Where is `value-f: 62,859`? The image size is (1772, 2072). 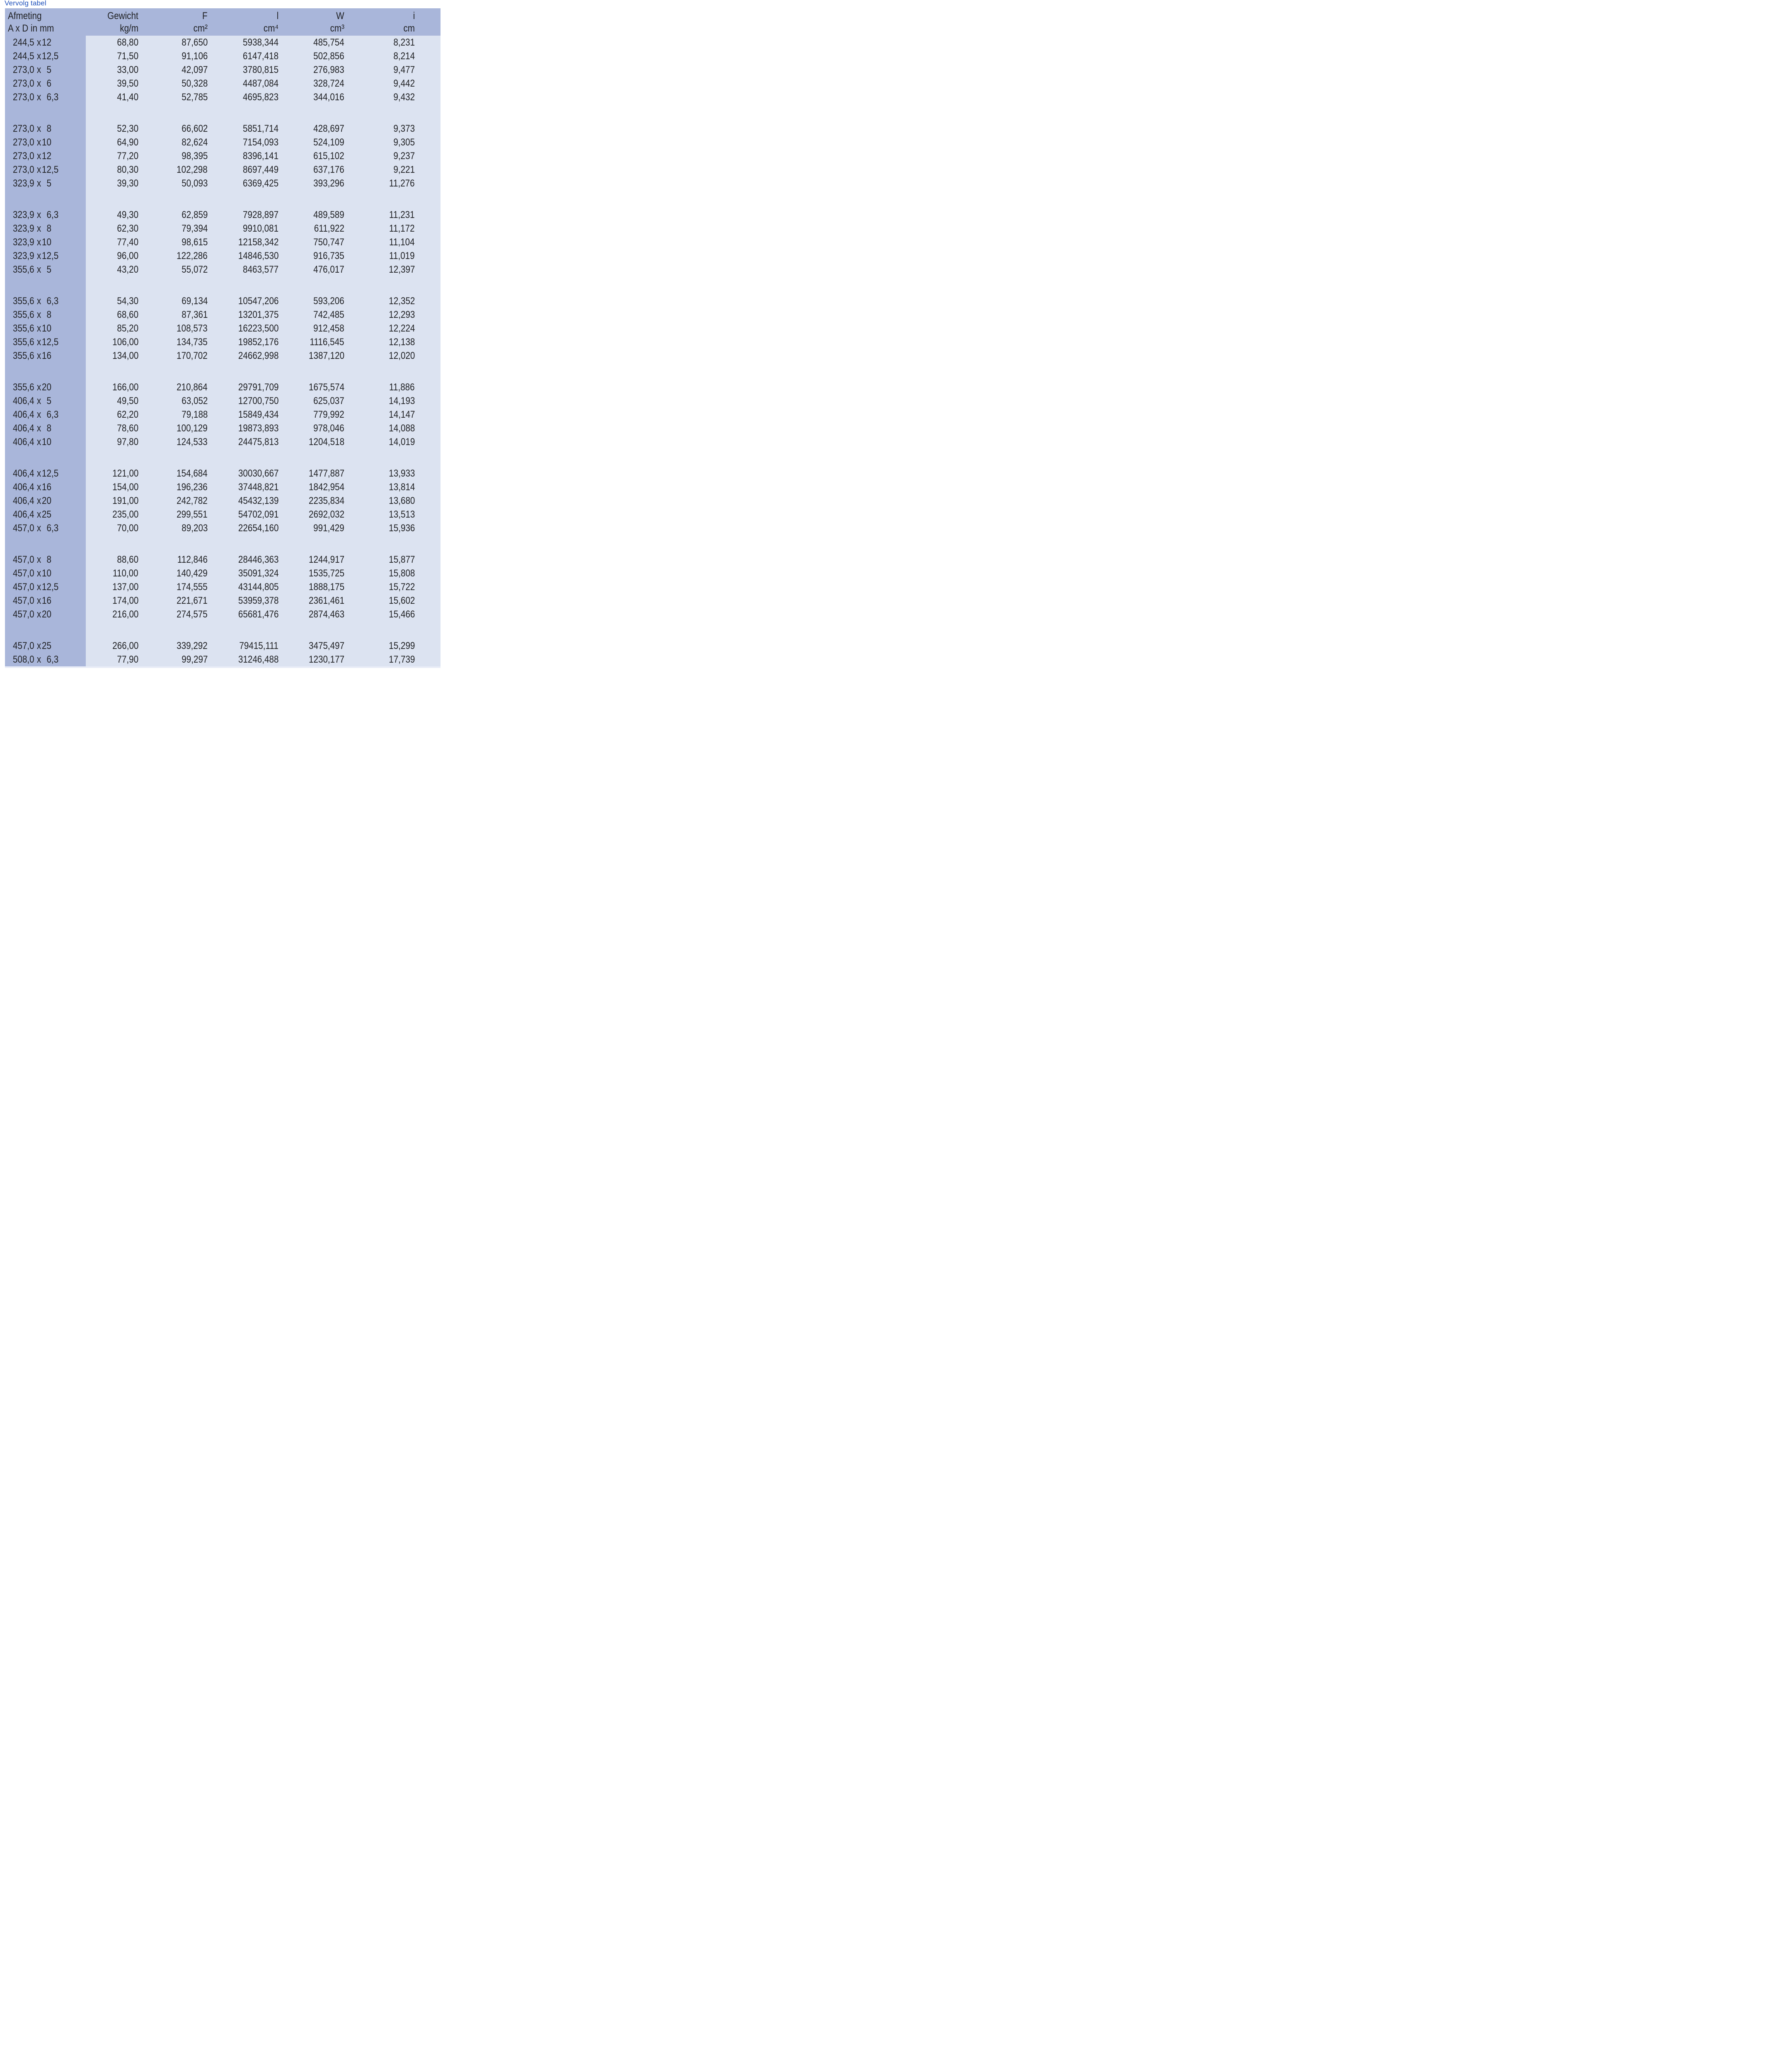
value-f: 62,859 is located at coordinates (194, 214).